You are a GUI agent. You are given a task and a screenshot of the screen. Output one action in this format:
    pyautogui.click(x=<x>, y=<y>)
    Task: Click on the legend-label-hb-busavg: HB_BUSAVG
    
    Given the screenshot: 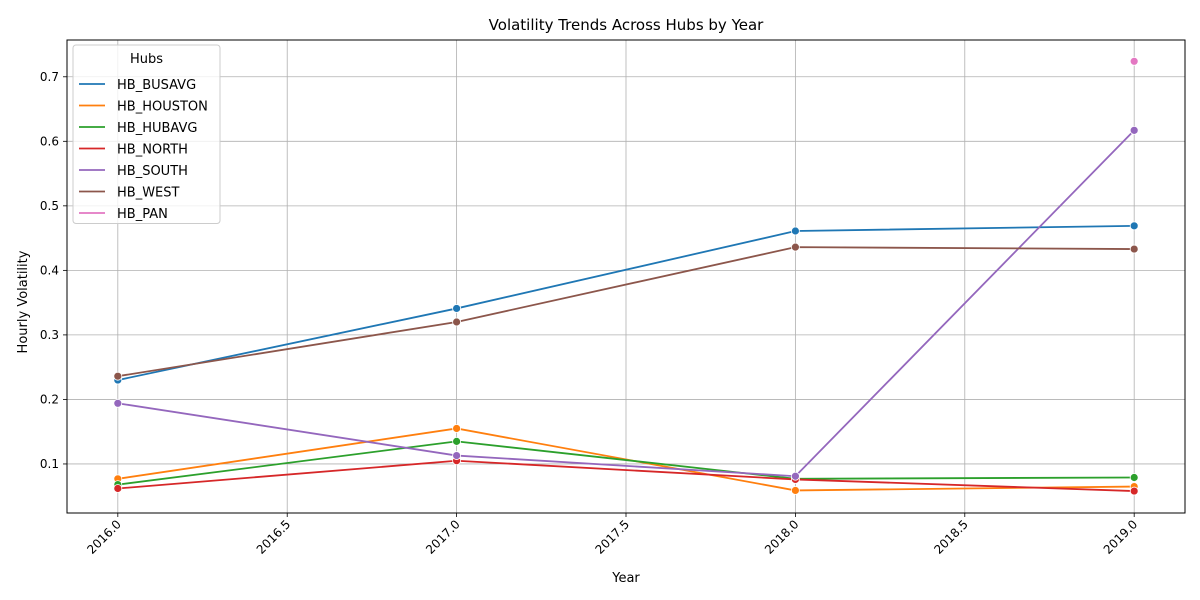 What is the action you would take?
    pyautogui.click(x=156, y=85)
    